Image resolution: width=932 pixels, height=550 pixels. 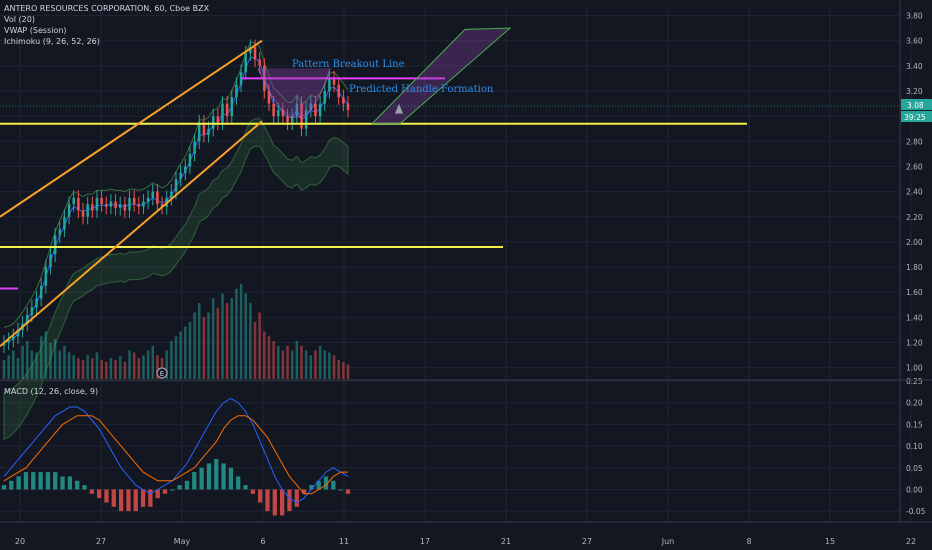 What do you see at coordinates (914, 381) in the screenshot?
I see `macd-tick-label: 0.25` at bounding box center [914, 381].